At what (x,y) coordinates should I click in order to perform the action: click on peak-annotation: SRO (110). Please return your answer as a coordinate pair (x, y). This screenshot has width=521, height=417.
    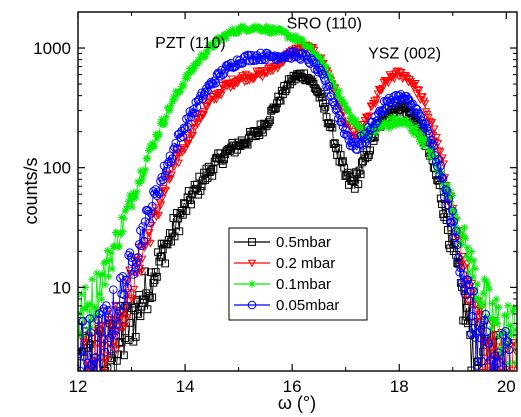
    Looking at the image, I should click on (324, 24).